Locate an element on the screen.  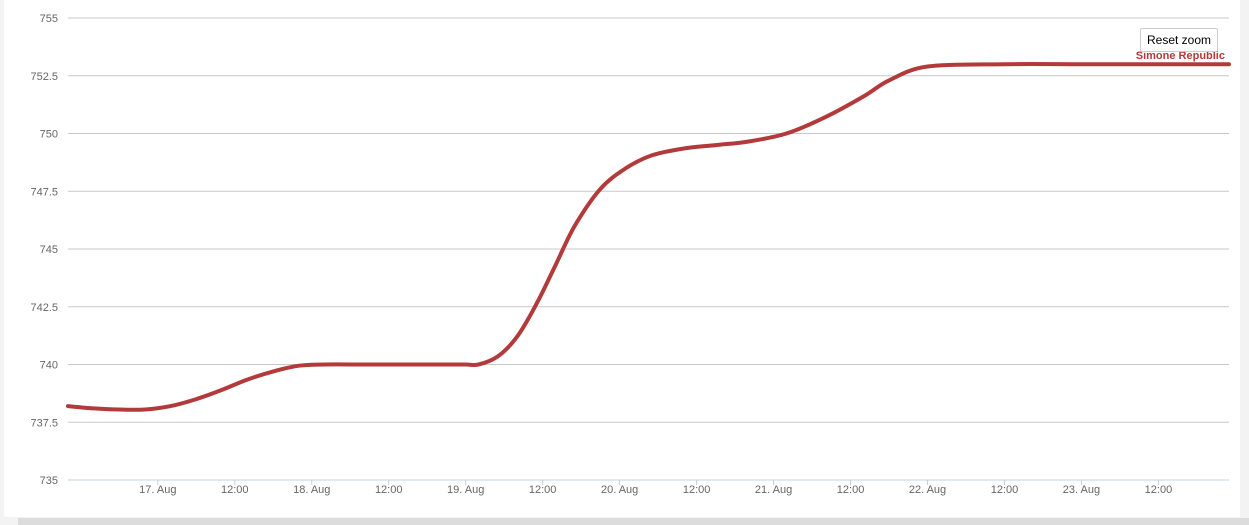
x-tick-label: 23. Aug is located at coordinates (1081, 490).